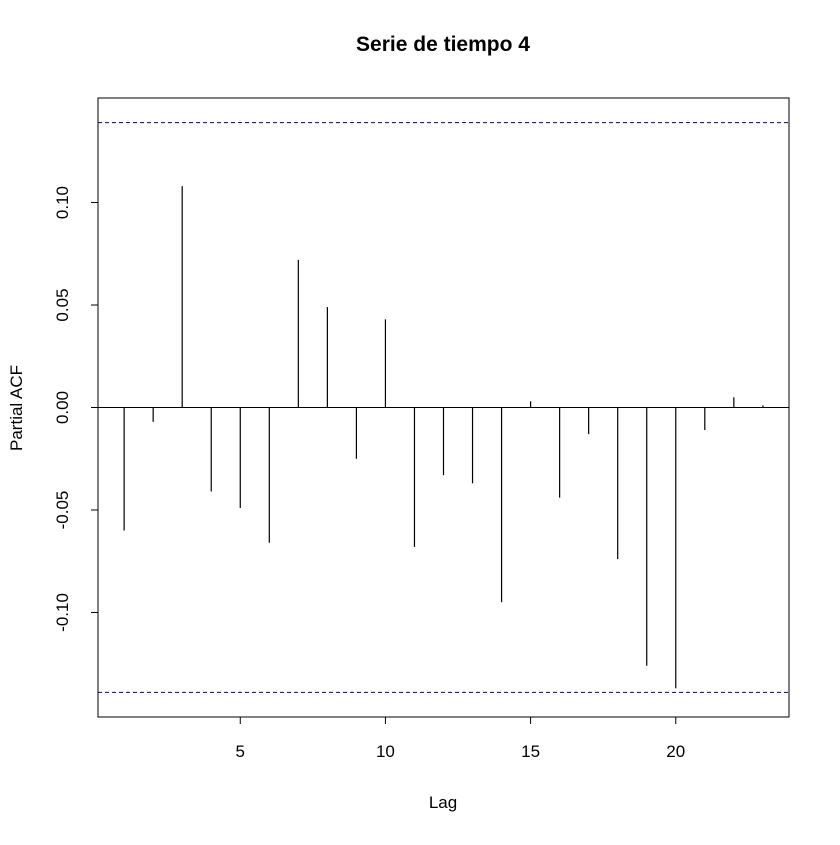  Describe the element at coordinates (443, 802) in the screenshot. I see `x-axis-title: Lag` at that location.